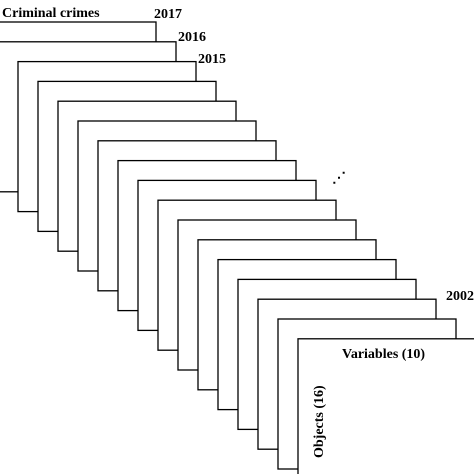 This screenshot has height=474, width=474. Describe the element at coordinates (192, 37) in the screenshot. I see `year-label: 2016` at that location.